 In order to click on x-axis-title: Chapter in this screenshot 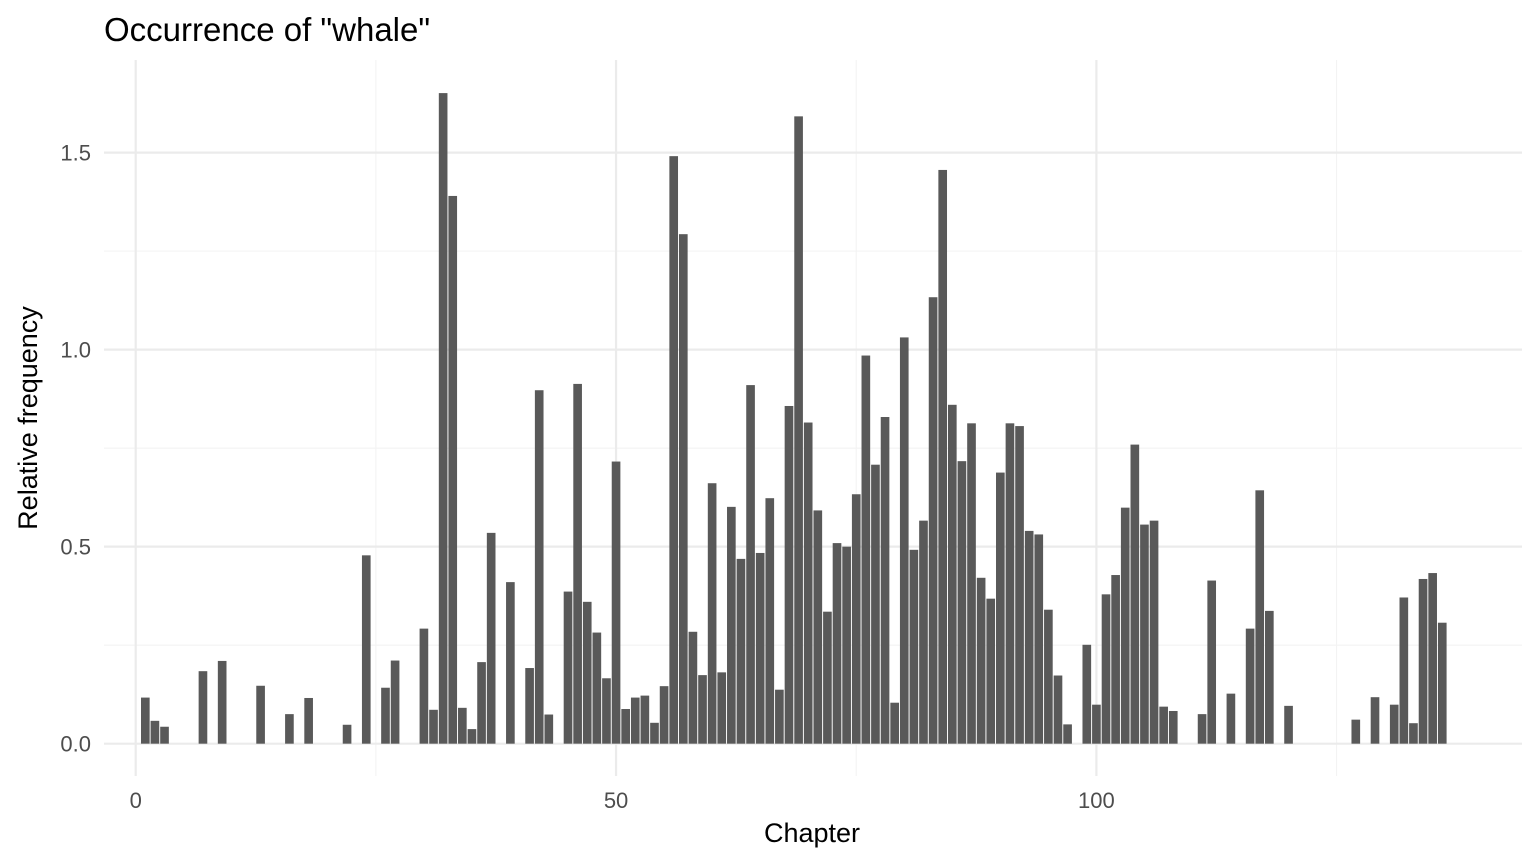, I will do `click(812, 833)`.